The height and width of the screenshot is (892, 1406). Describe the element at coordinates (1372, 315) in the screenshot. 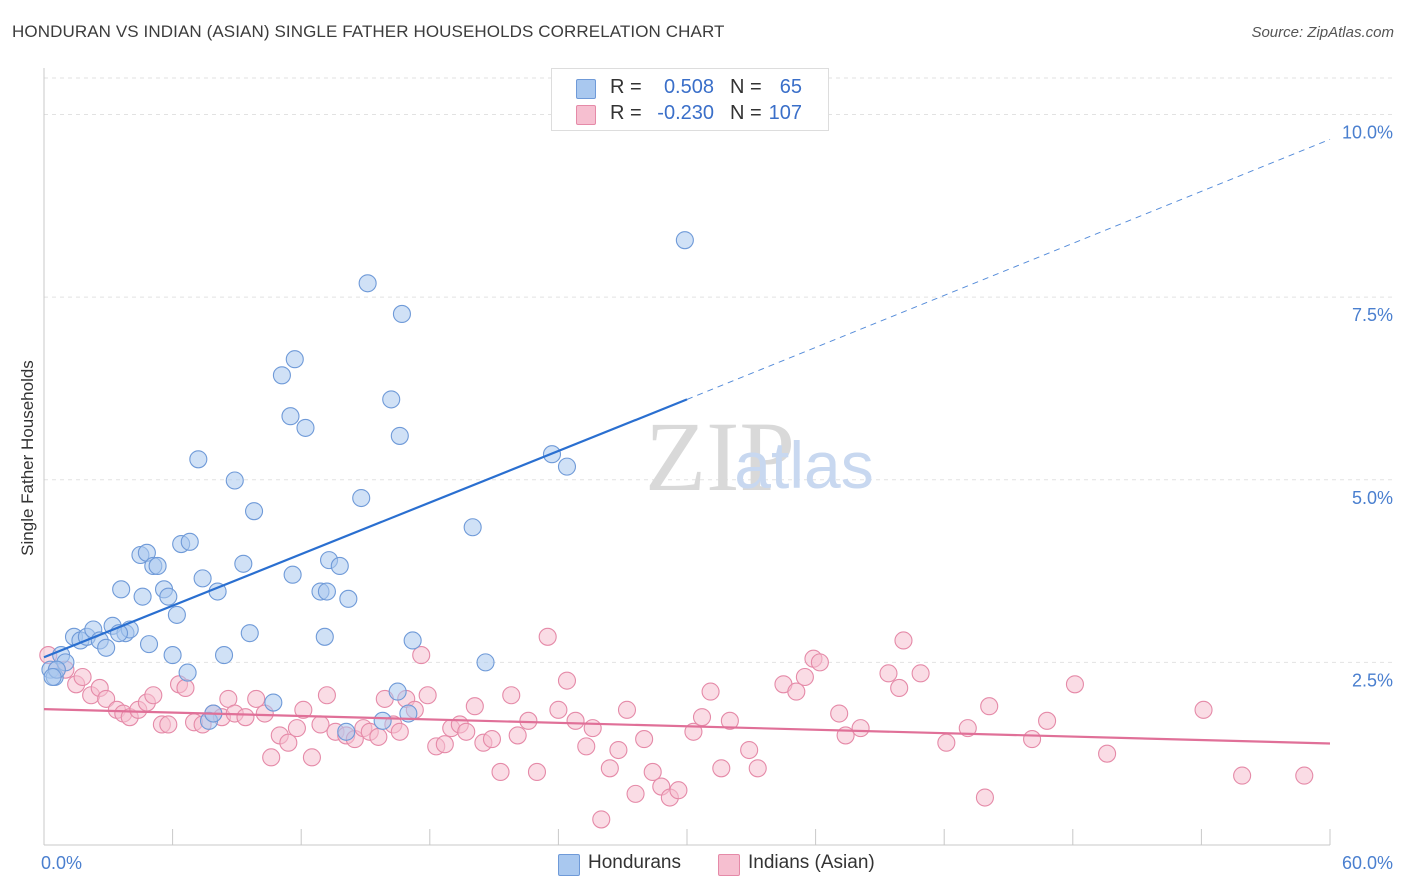

I see `y-tick-label: 7.5%` at that location.